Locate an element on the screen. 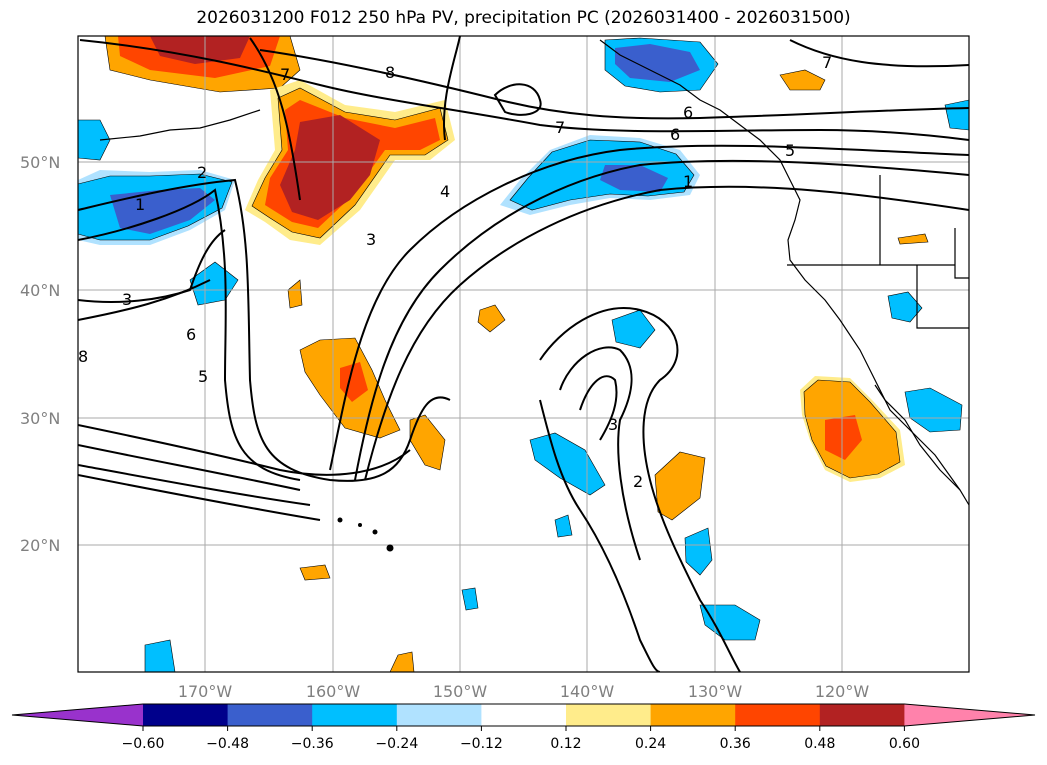 This screenshot has width=1047, height=765. colorbar-tick-label: 0.36 is located at coordinates (735, 744).